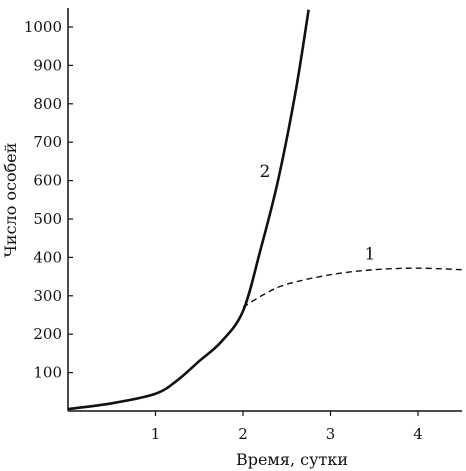 Image resolution: width=466 pixels, height=471 pixels. What do you see at coordinates (10, 200) in the screenshot?
I see `y-axis-title: Число особей` at bounding box center [10, 200].